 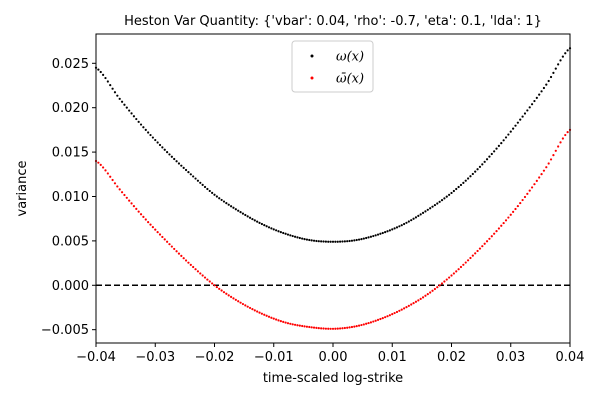 I want to click on y-tick-label: 0.005, so click(x=70, y=241).